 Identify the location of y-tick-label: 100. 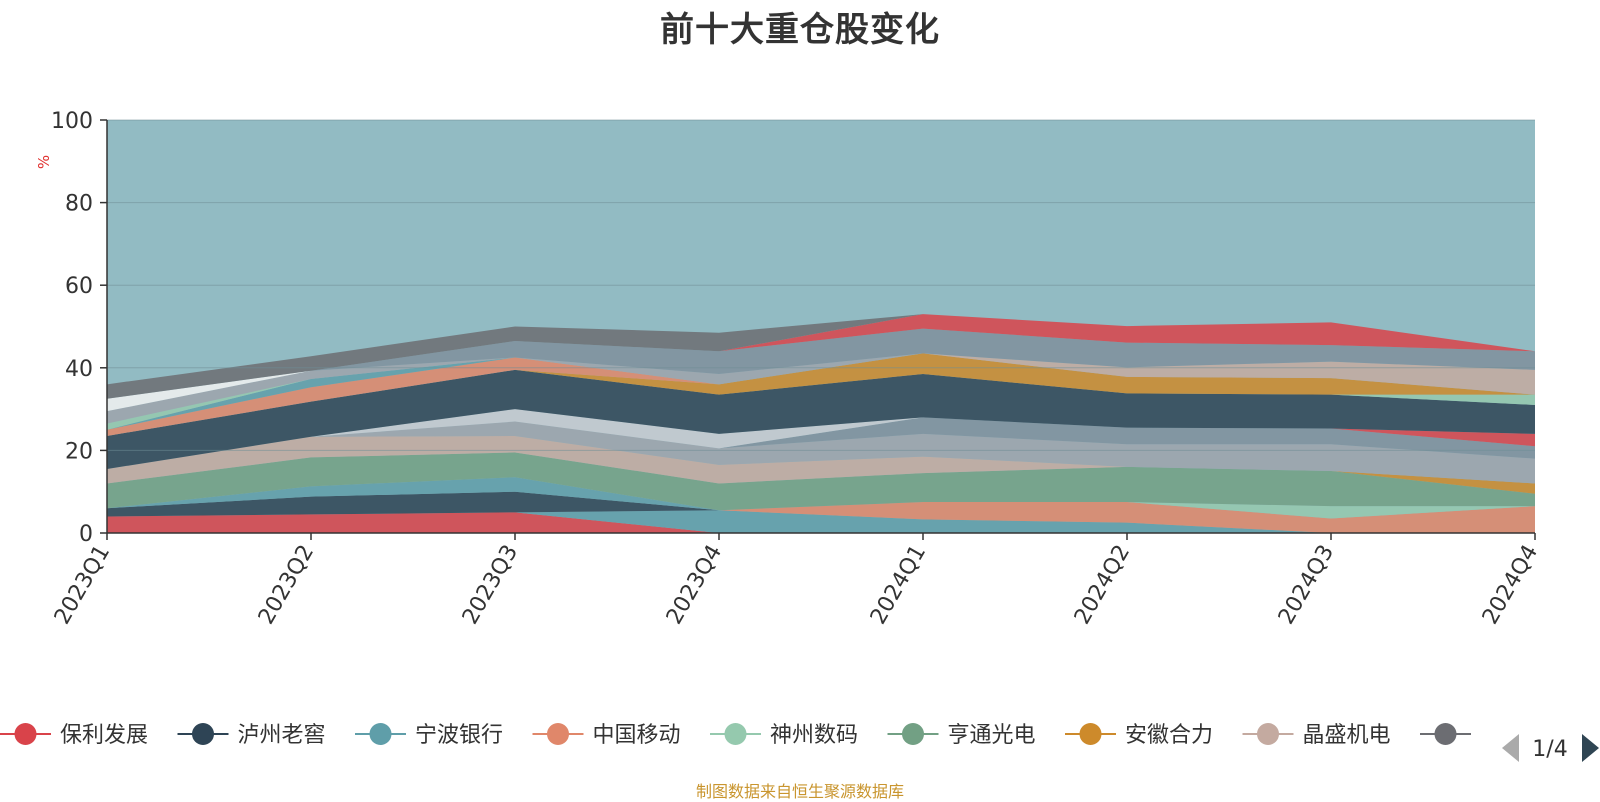
(72, 121).